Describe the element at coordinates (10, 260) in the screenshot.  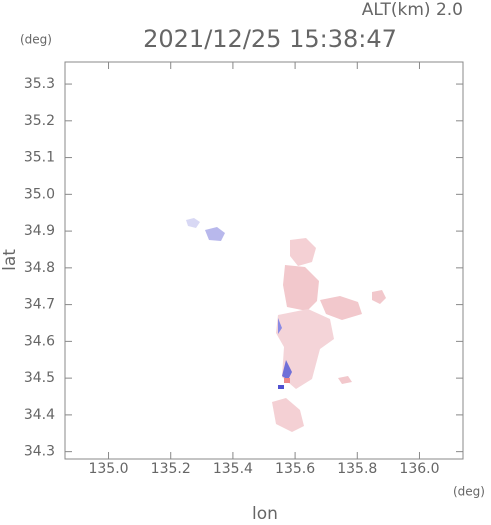
I see `y-axis-label: lat` at that location.